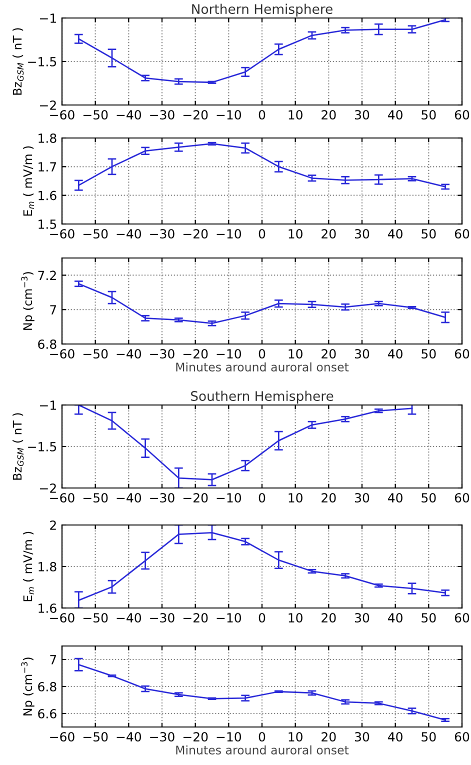 Image resolution: width=471 pixels, height=765 pixels. I want to click on chart-title: Northern Hemisphere, so click(262, 10).